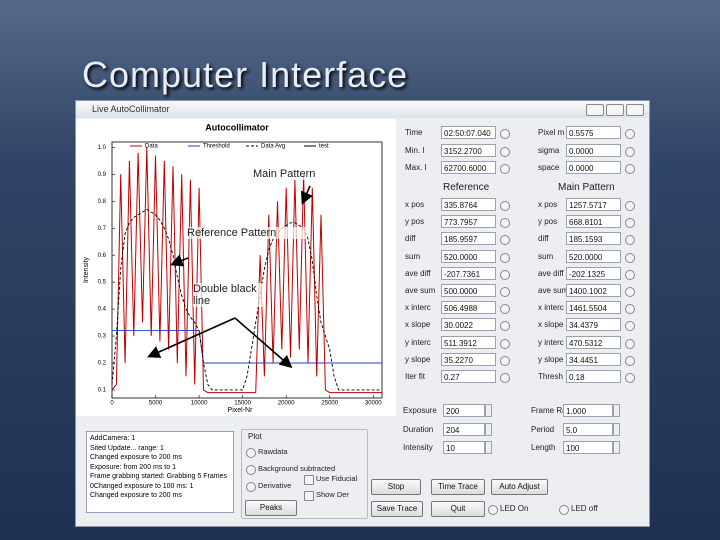  What do you see at coordinates (468, 308) in the screenshot?
I see `field-value: 506.4988` at bounding box center [468, 308].